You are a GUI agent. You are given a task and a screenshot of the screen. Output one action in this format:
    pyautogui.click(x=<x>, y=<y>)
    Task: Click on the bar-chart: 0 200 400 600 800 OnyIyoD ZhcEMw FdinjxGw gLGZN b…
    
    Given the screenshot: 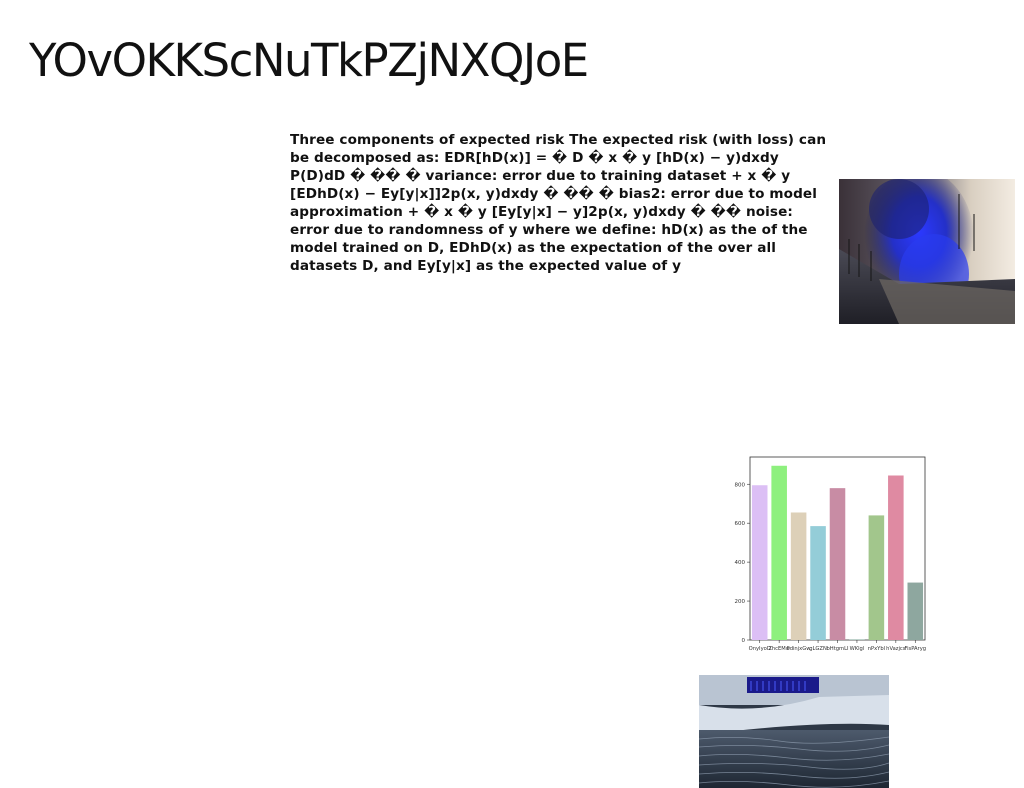 What is the action you would take?
    pyautogui.click(x=830, y=553)
    